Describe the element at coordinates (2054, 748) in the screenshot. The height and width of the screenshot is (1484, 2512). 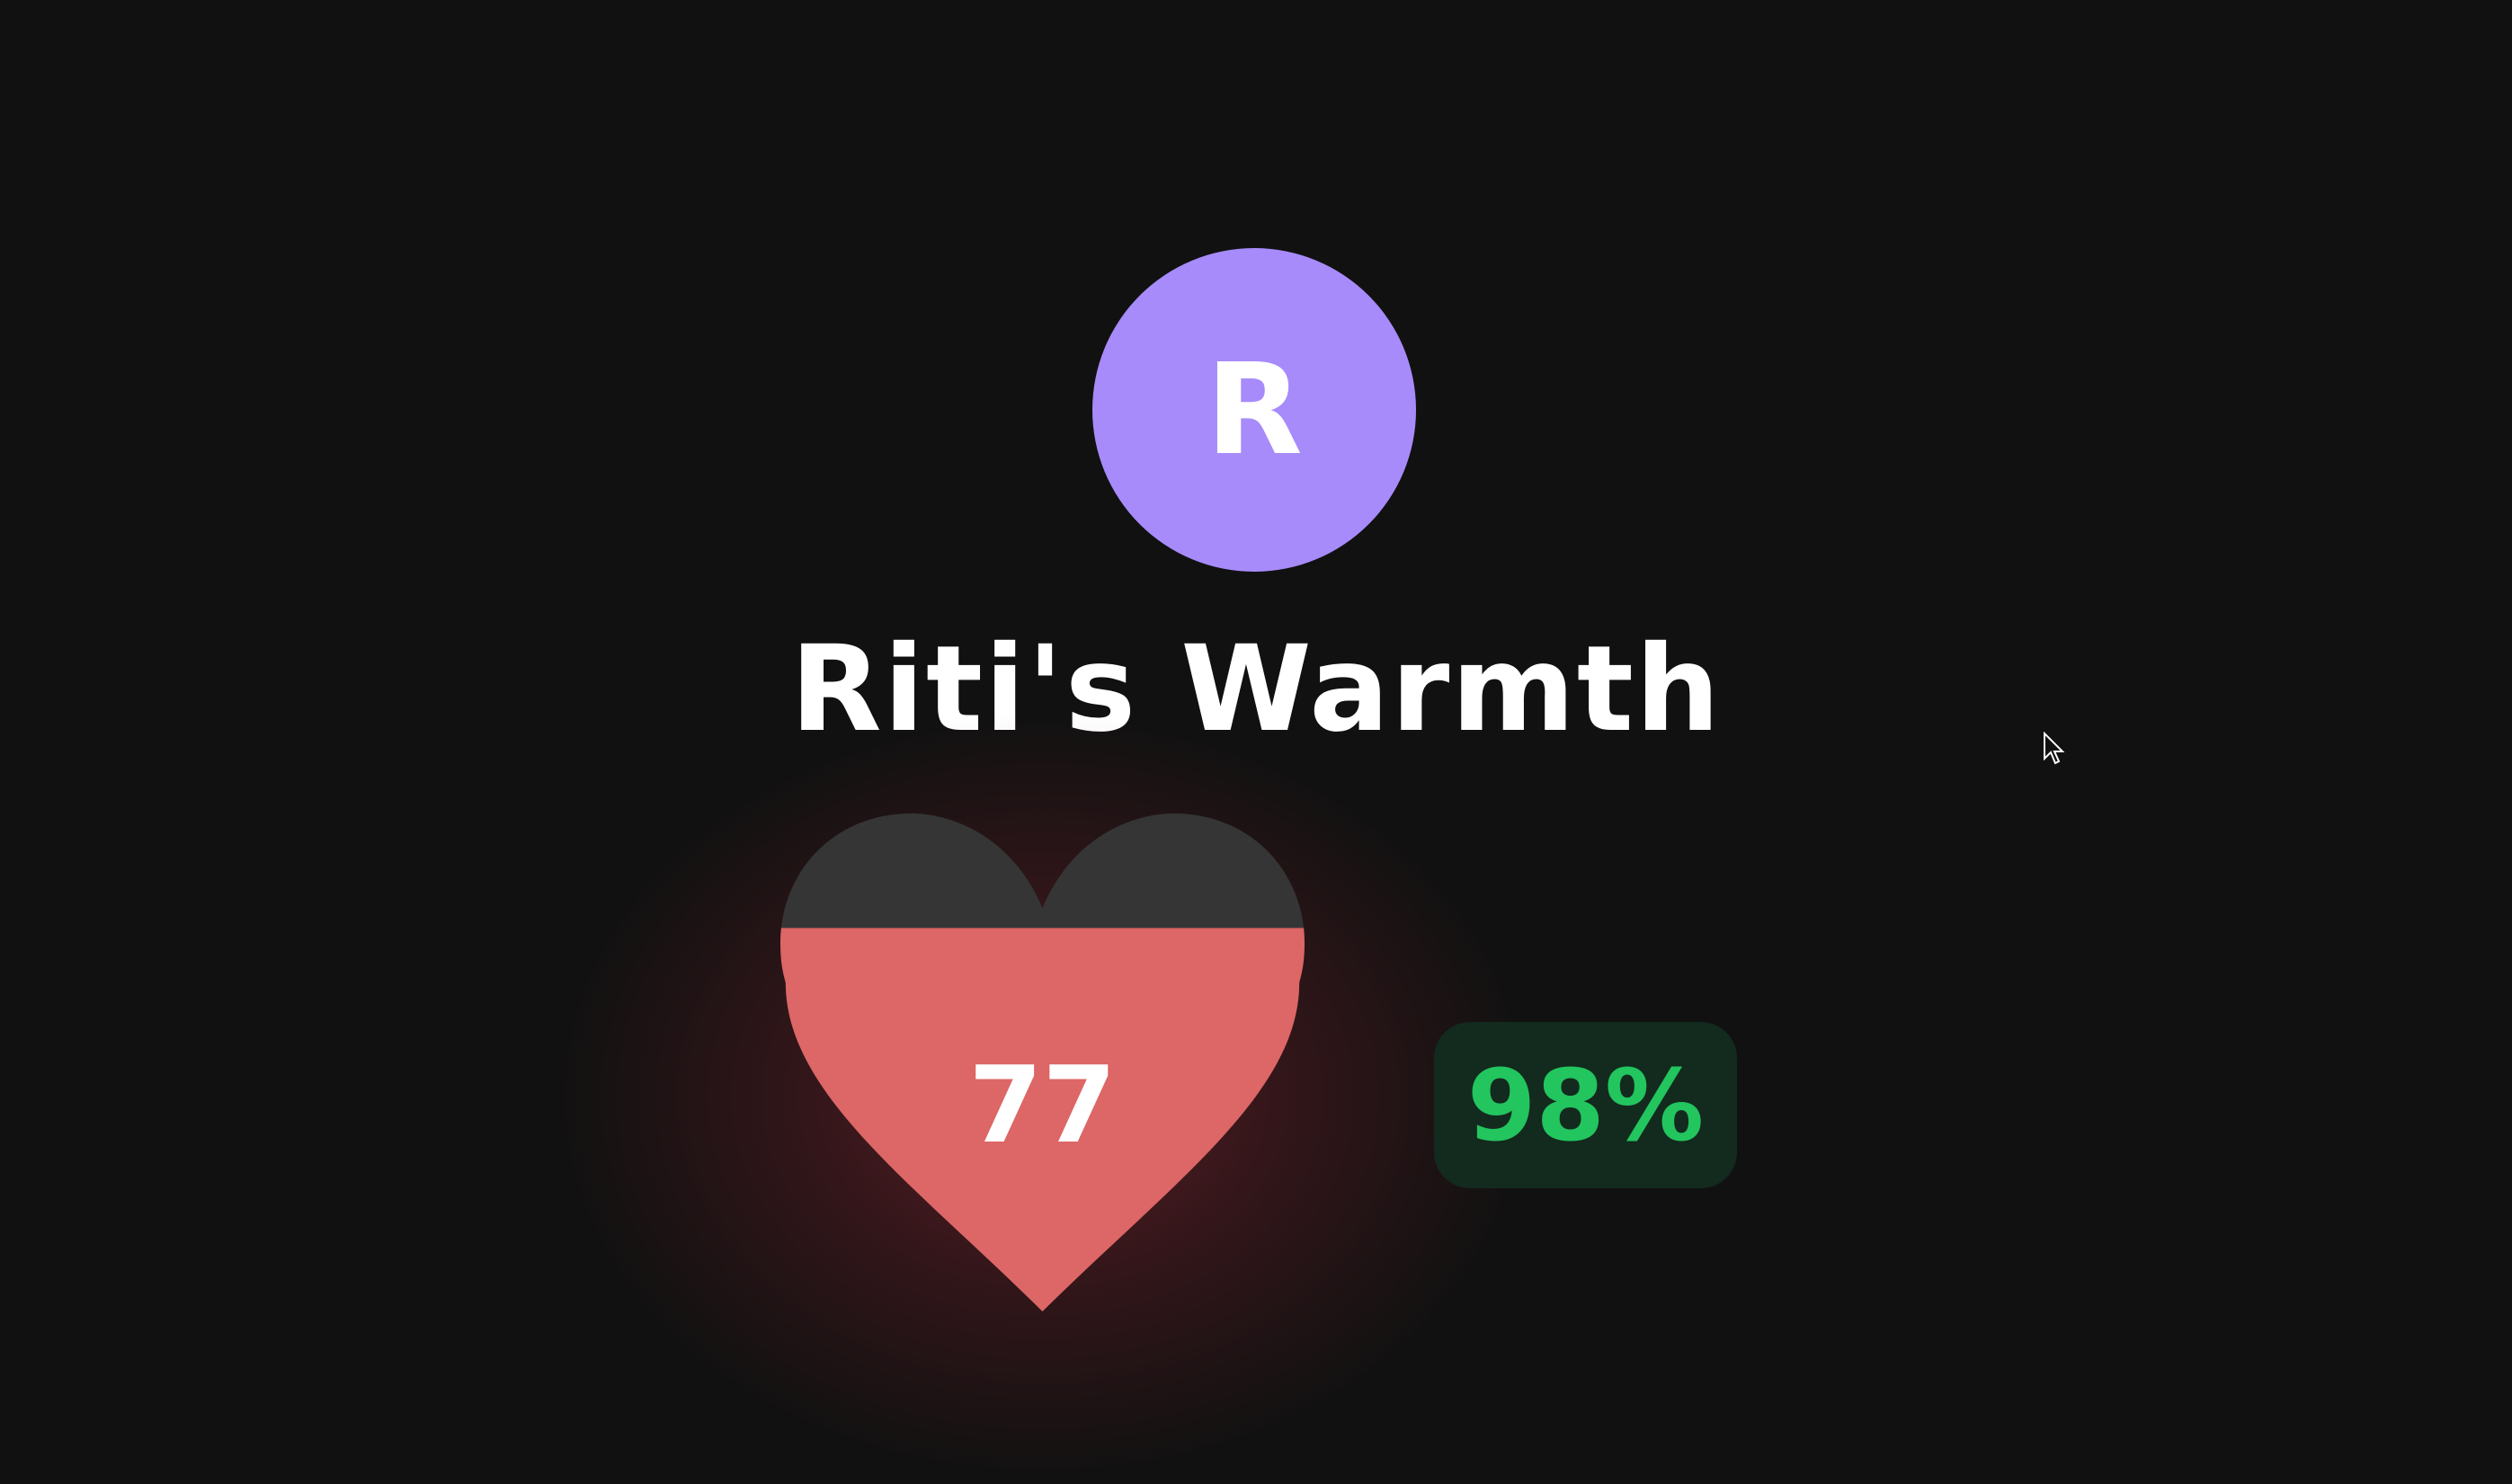
I see `arrow-pointer-icon` at that location.